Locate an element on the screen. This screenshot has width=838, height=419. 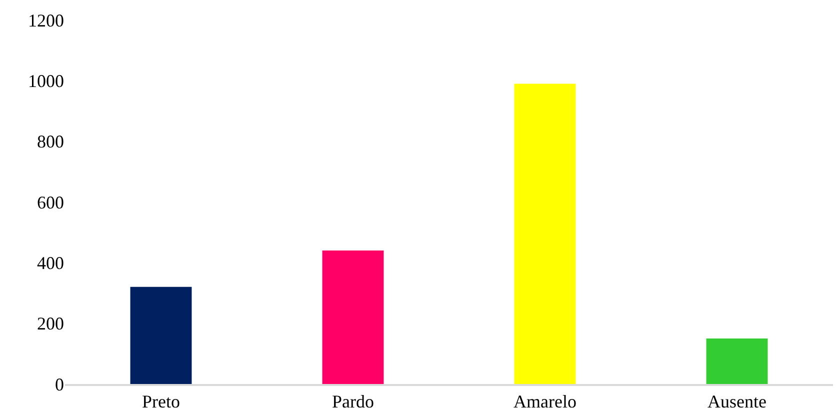
y-tick-label: 0 is located at coordinates (59, 384).